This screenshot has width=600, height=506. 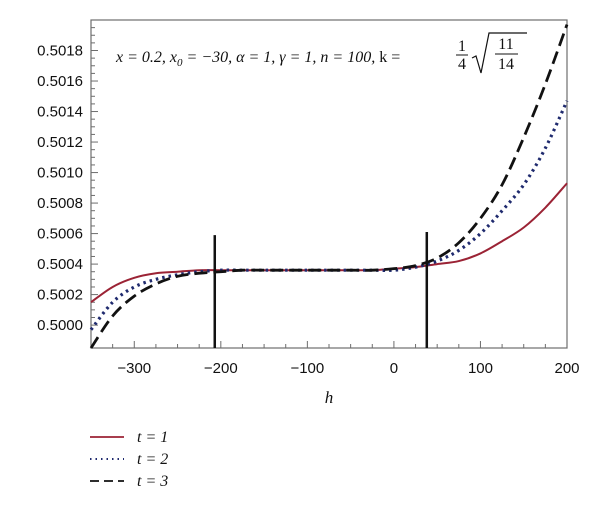 What do you see at coordinates (180, 63) in the screenshot?
I see `annotation-x0-subscript: 0` at bounding box center [180, 63].